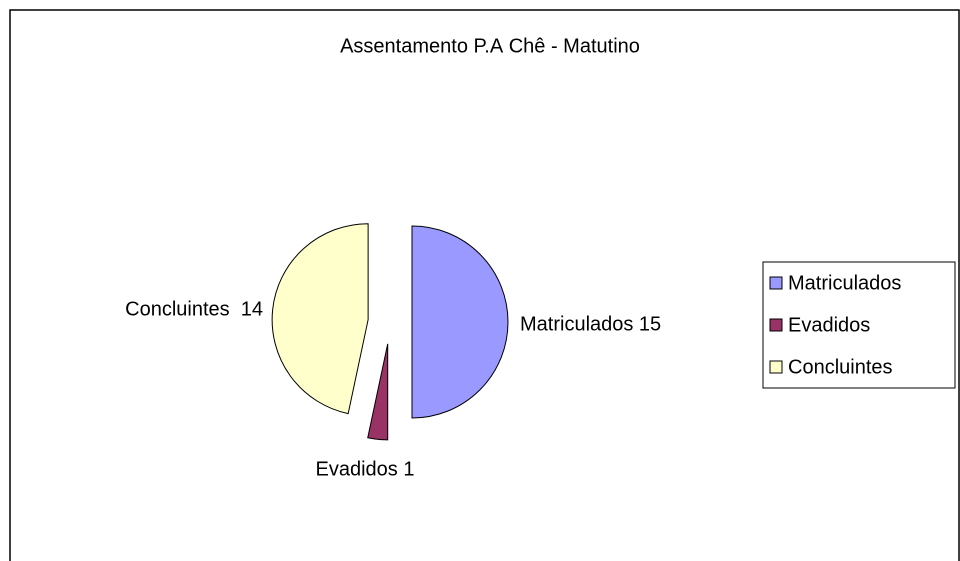 This screenshot has height=561, width=960. I want to click on legend-label: Concluintes, so click(840, 367).